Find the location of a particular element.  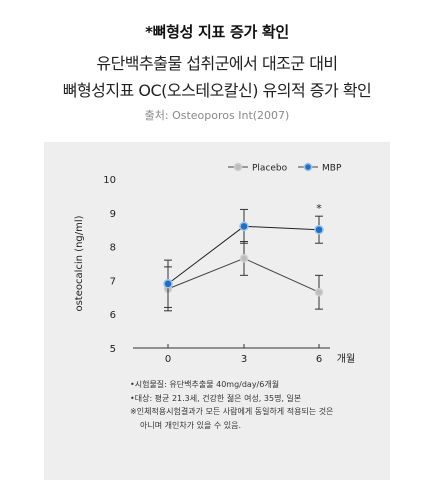

y-tick-label: 6 is located at coordinates (113, 315).